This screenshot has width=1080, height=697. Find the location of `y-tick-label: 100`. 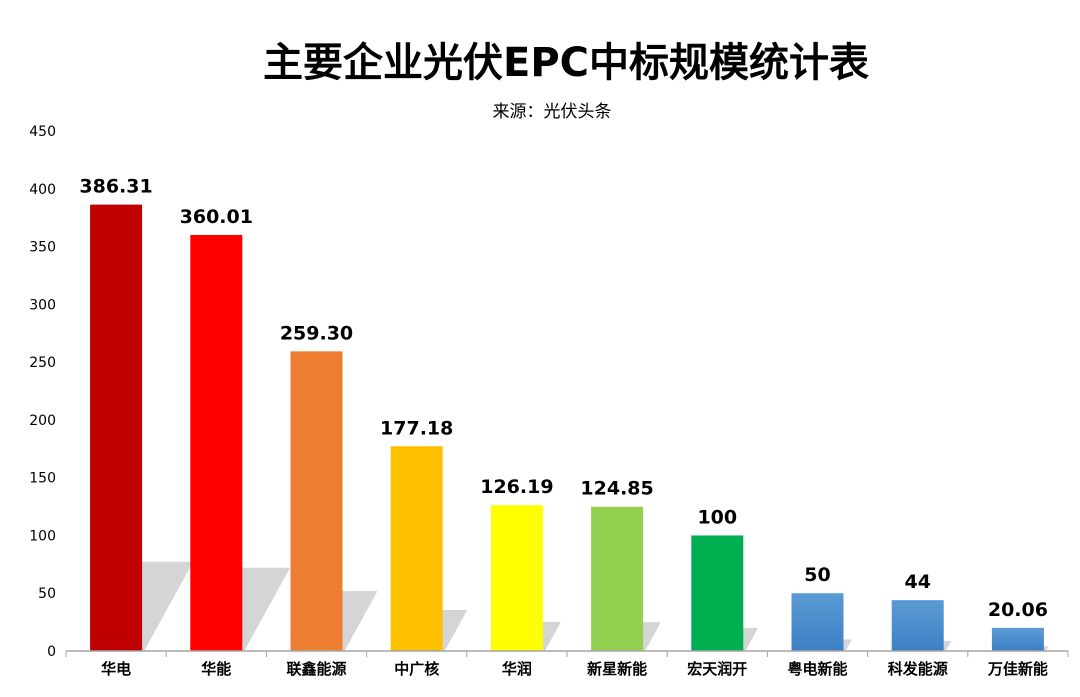

y-tick-label: 100 is located at coordinates (42, 536).